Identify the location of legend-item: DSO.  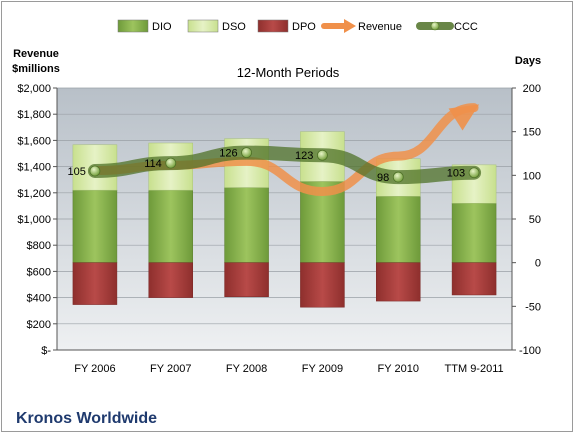
(216, 26).